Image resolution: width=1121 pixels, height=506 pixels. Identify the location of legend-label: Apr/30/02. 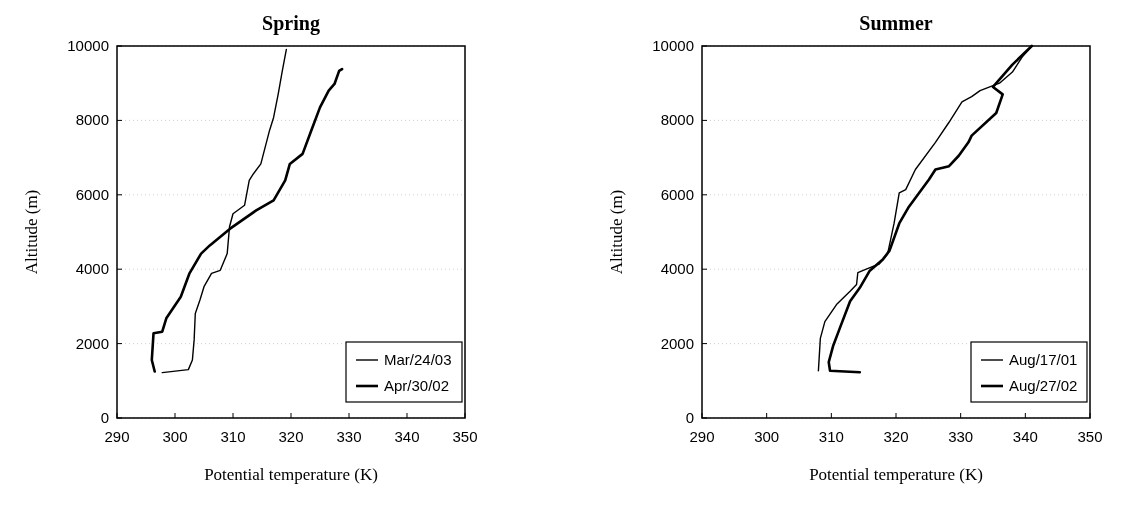
(417, 385).